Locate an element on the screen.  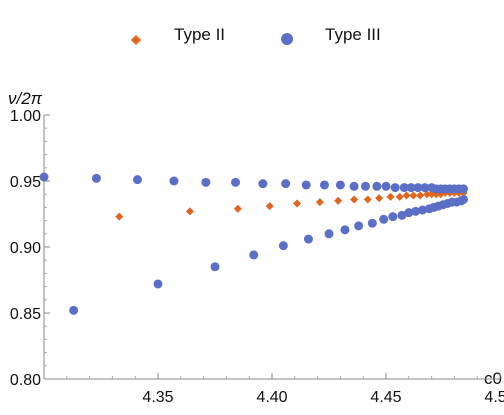
legend-marker-type-iii is located at coordinates (287, 39).